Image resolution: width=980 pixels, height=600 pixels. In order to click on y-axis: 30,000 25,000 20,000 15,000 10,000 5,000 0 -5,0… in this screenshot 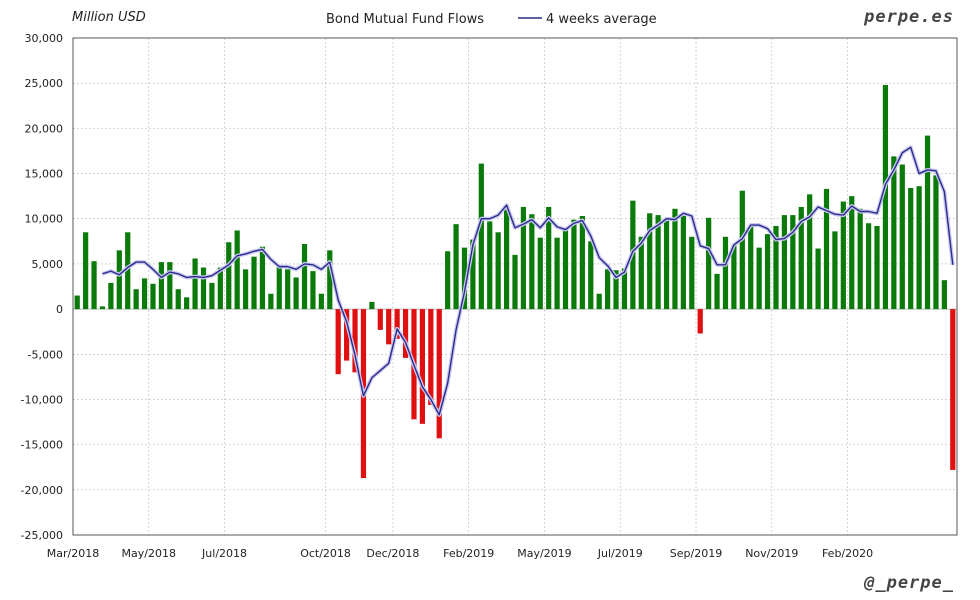, I will do `click(42, 287)`.